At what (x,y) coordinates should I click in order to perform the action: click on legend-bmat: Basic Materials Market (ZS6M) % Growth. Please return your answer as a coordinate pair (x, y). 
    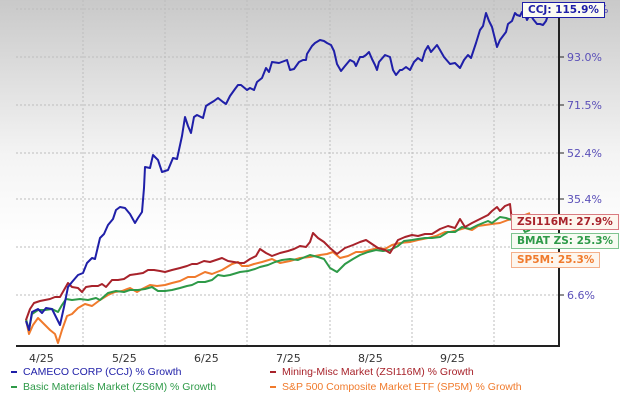
    Looking at the image, I should click on (113, 387).